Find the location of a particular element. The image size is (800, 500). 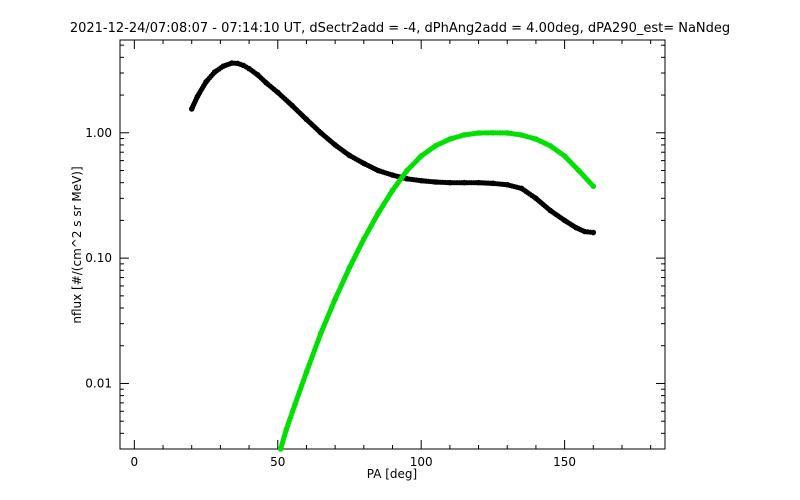

x-axis-label: PA [deg] is located at coordinates (392, 474).